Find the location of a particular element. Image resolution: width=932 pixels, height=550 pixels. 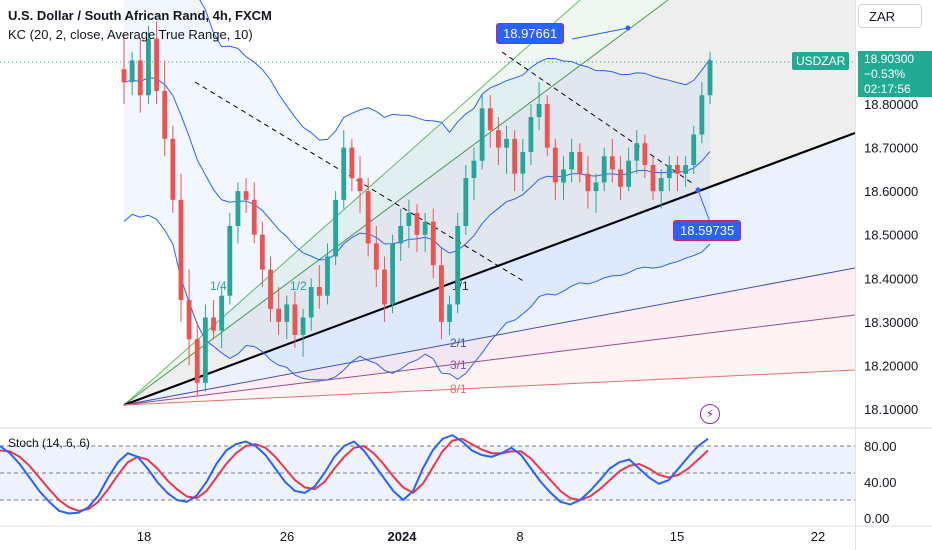

time-tick-label: 22 is located at coordinates (818, 536).